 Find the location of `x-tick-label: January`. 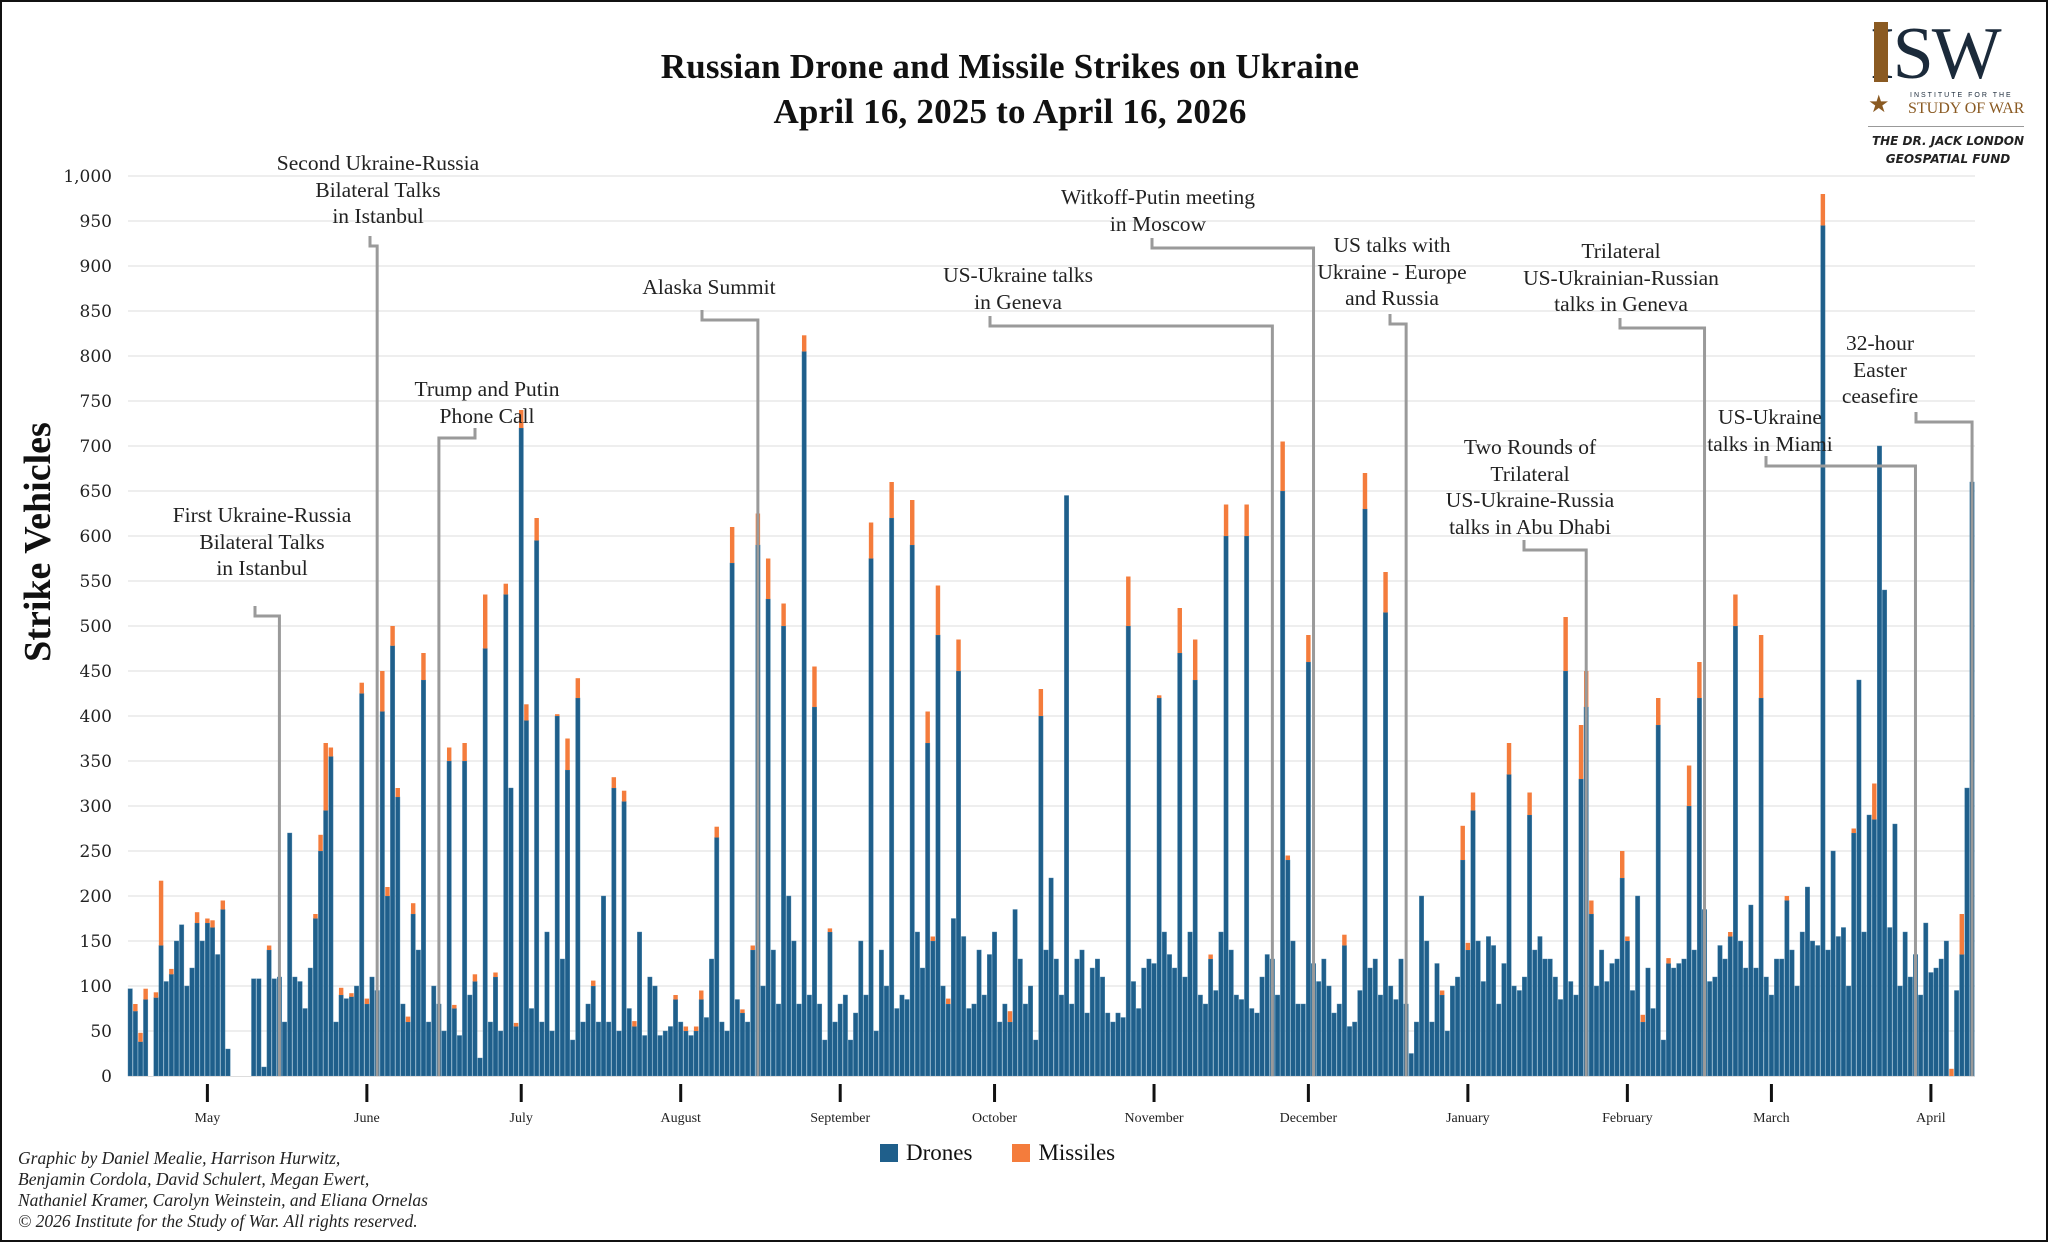

x-tick-label: January is located at coordinates (1468, 1118).